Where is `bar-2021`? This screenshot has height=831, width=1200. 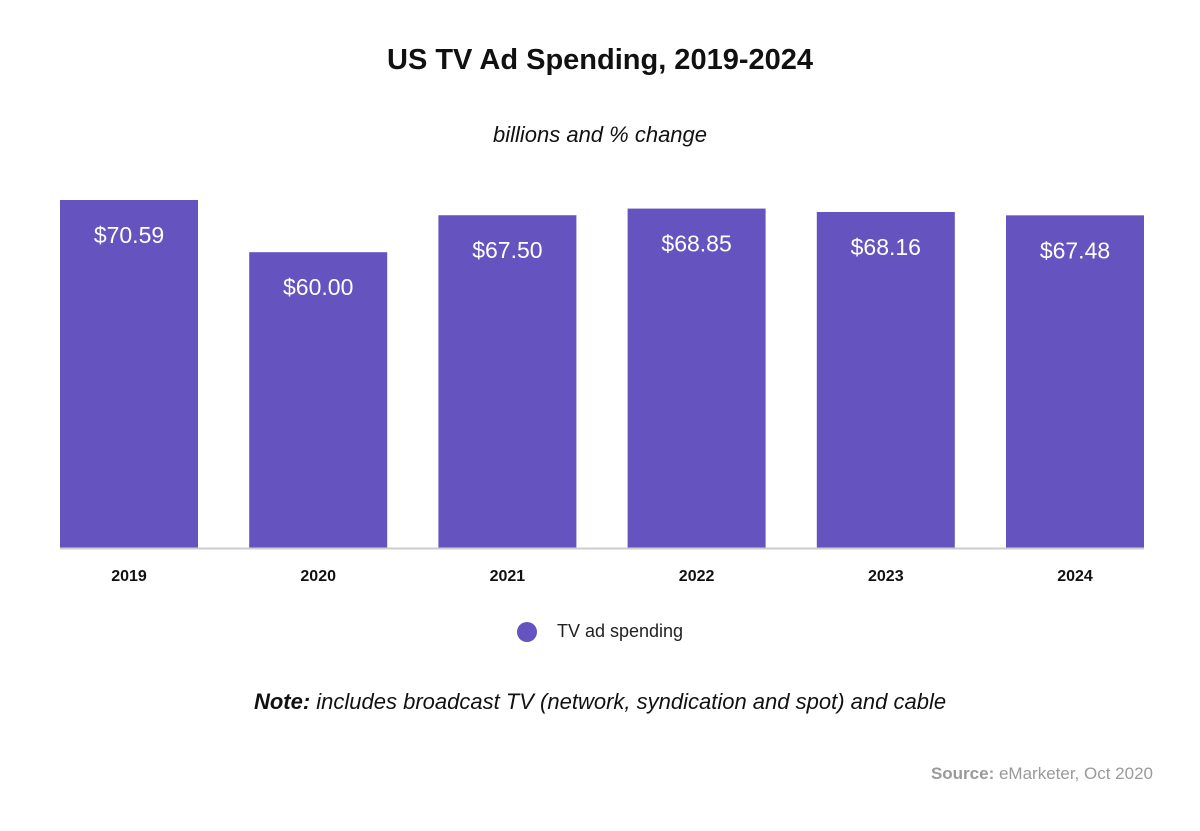 bar-2021 is located at coordinates (507, 381).